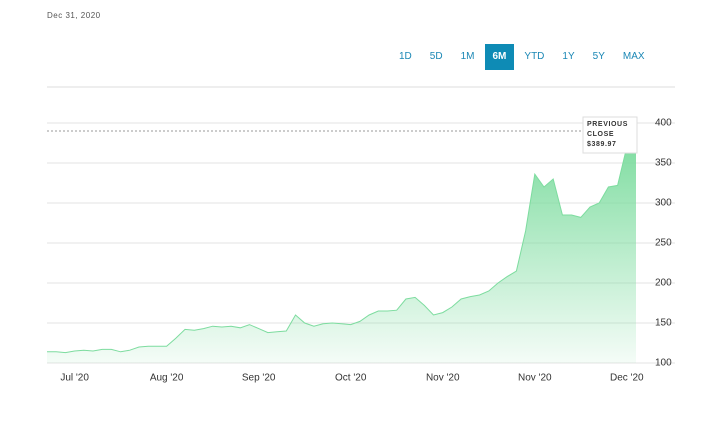  What do you see at coordinates (598, 56) in the screenshot?
I see `range-button: 5Y` at bounding box center [598, 56].